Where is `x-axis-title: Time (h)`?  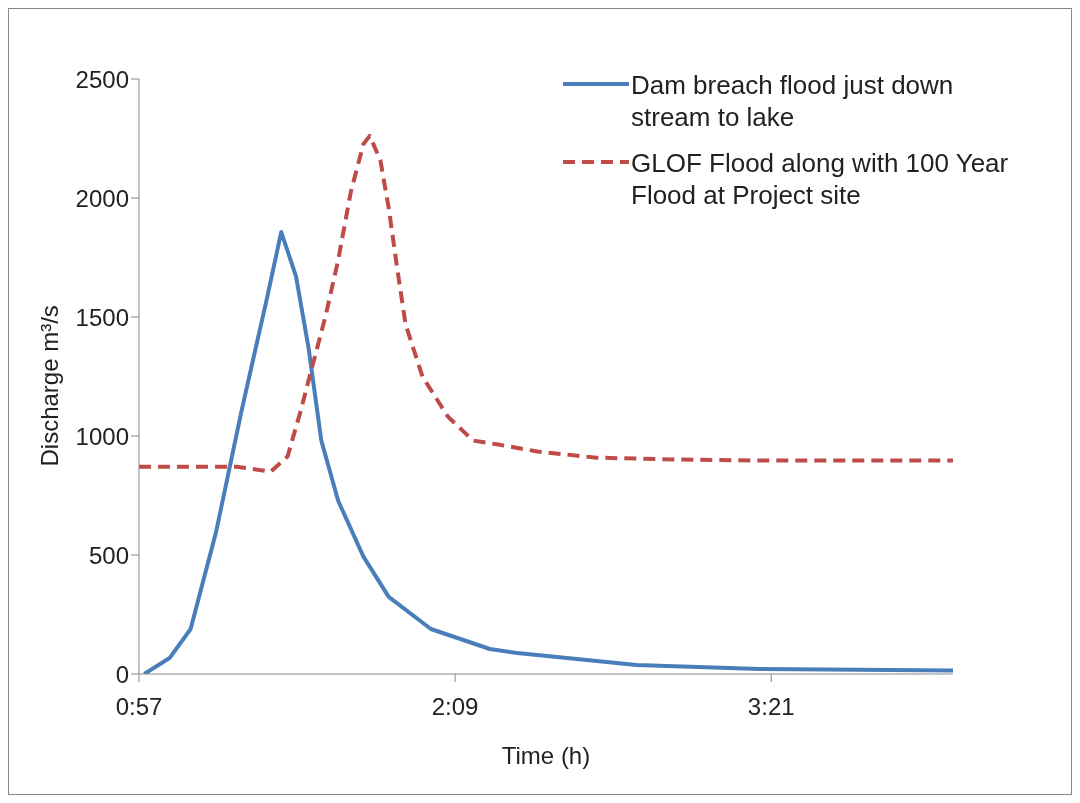
x-axis-title: Time (h) is located at coordinates (546, 755).